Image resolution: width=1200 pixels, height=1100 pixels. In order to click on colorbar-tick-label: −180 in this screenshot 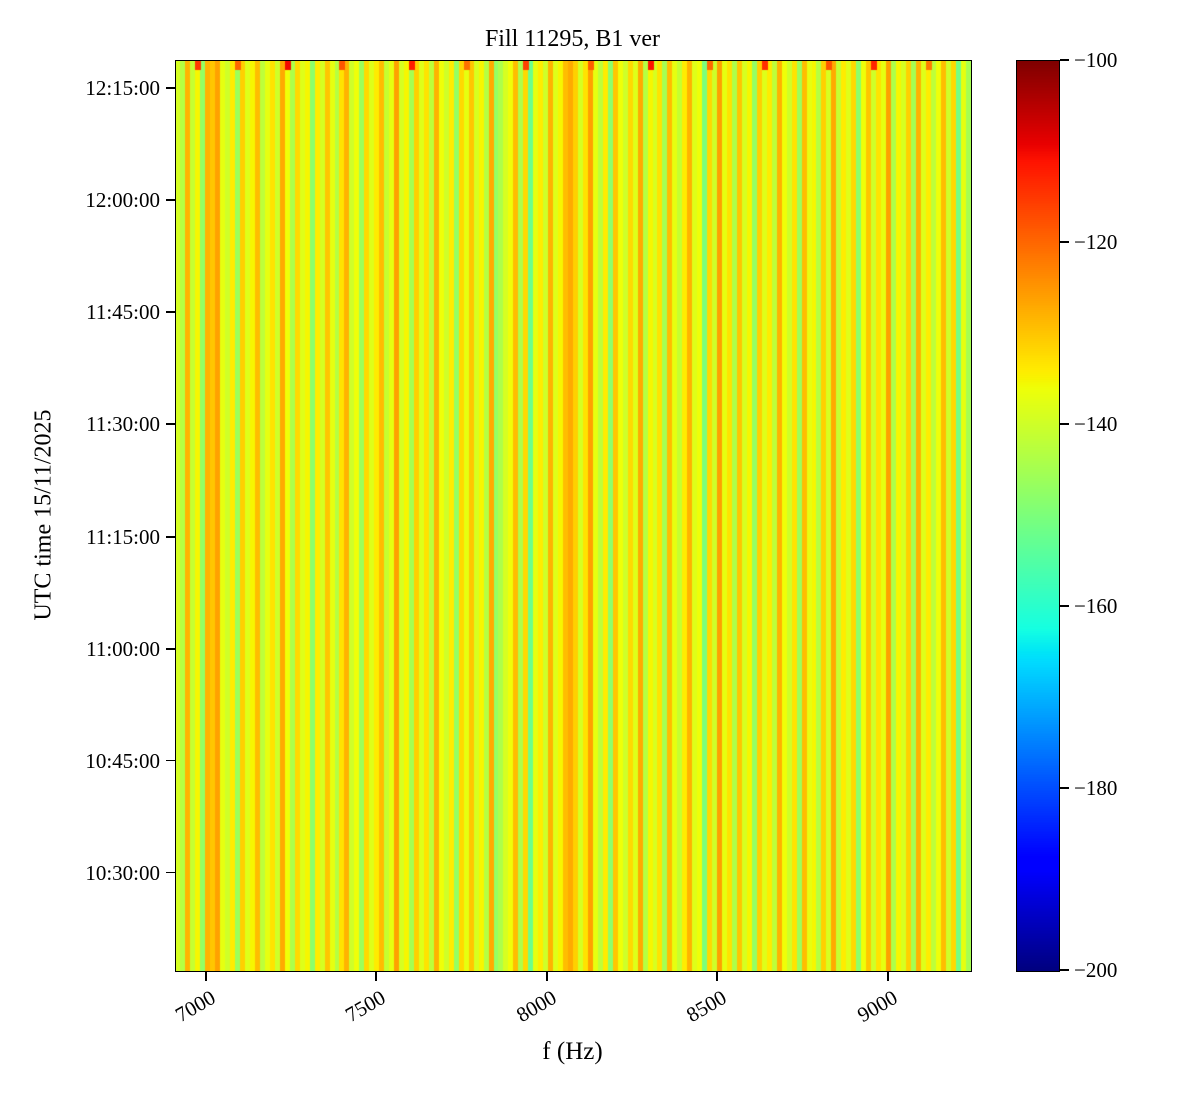, I will do `click(1096, 788)`.